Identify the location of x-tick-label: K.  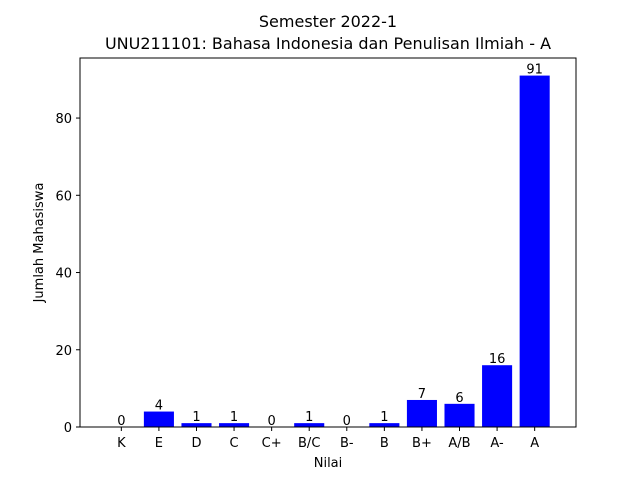
(121, 443).